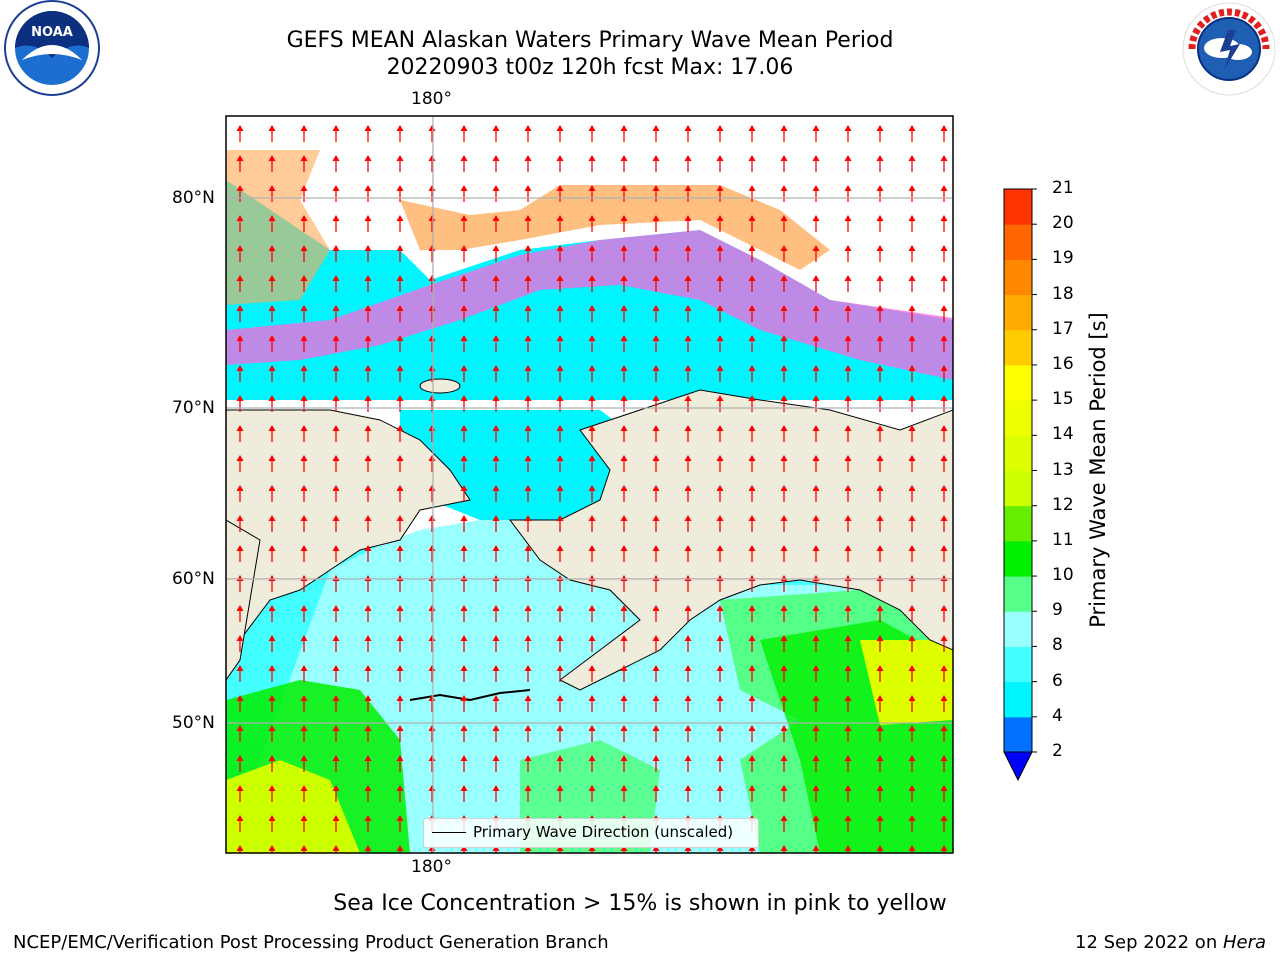  I want to click on legend-line-swatch, so click(449, 832).